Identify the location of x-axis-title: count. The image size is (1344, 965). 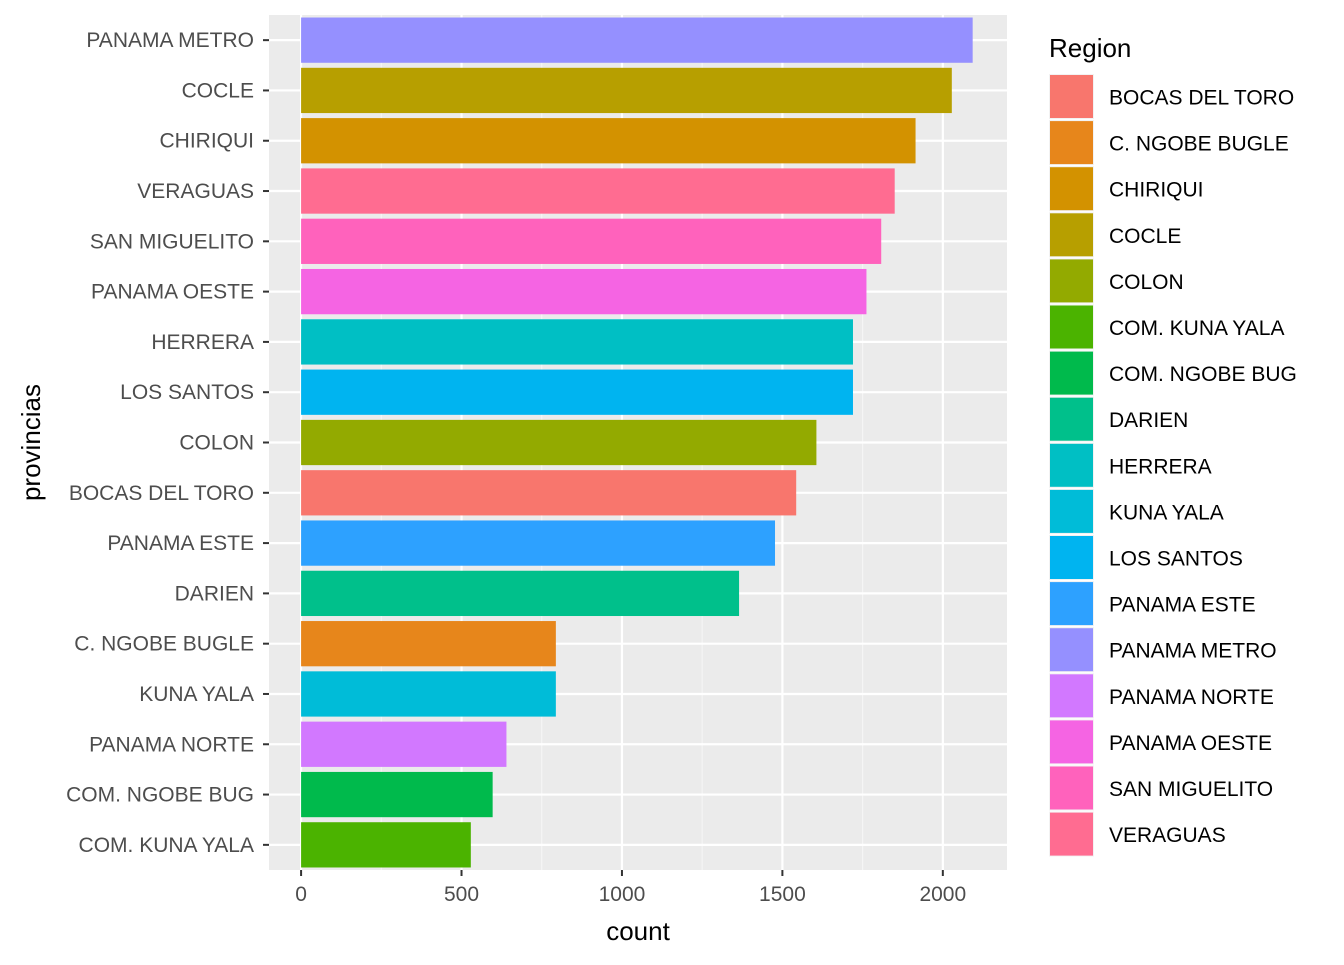
(638, 931).